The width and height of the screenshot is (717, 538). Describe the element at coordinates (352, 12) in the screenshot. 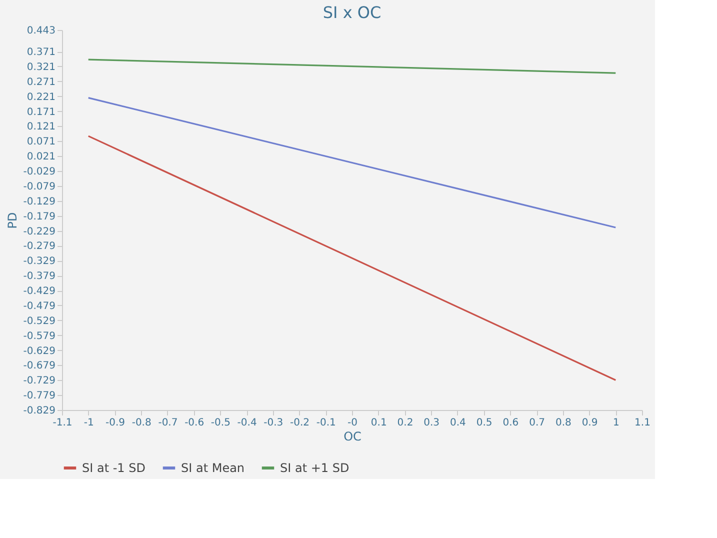

I see `chart-title: SI x OC` at that location.